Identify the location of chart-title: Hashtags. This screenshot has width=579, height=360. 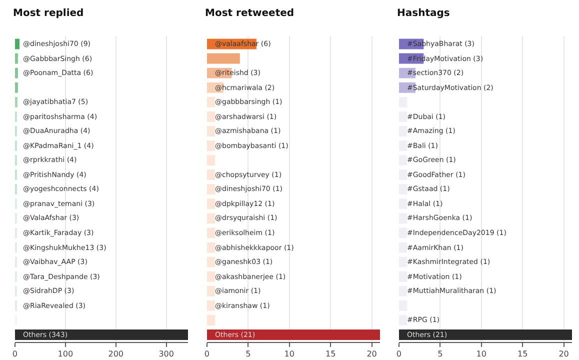
(423, 13).